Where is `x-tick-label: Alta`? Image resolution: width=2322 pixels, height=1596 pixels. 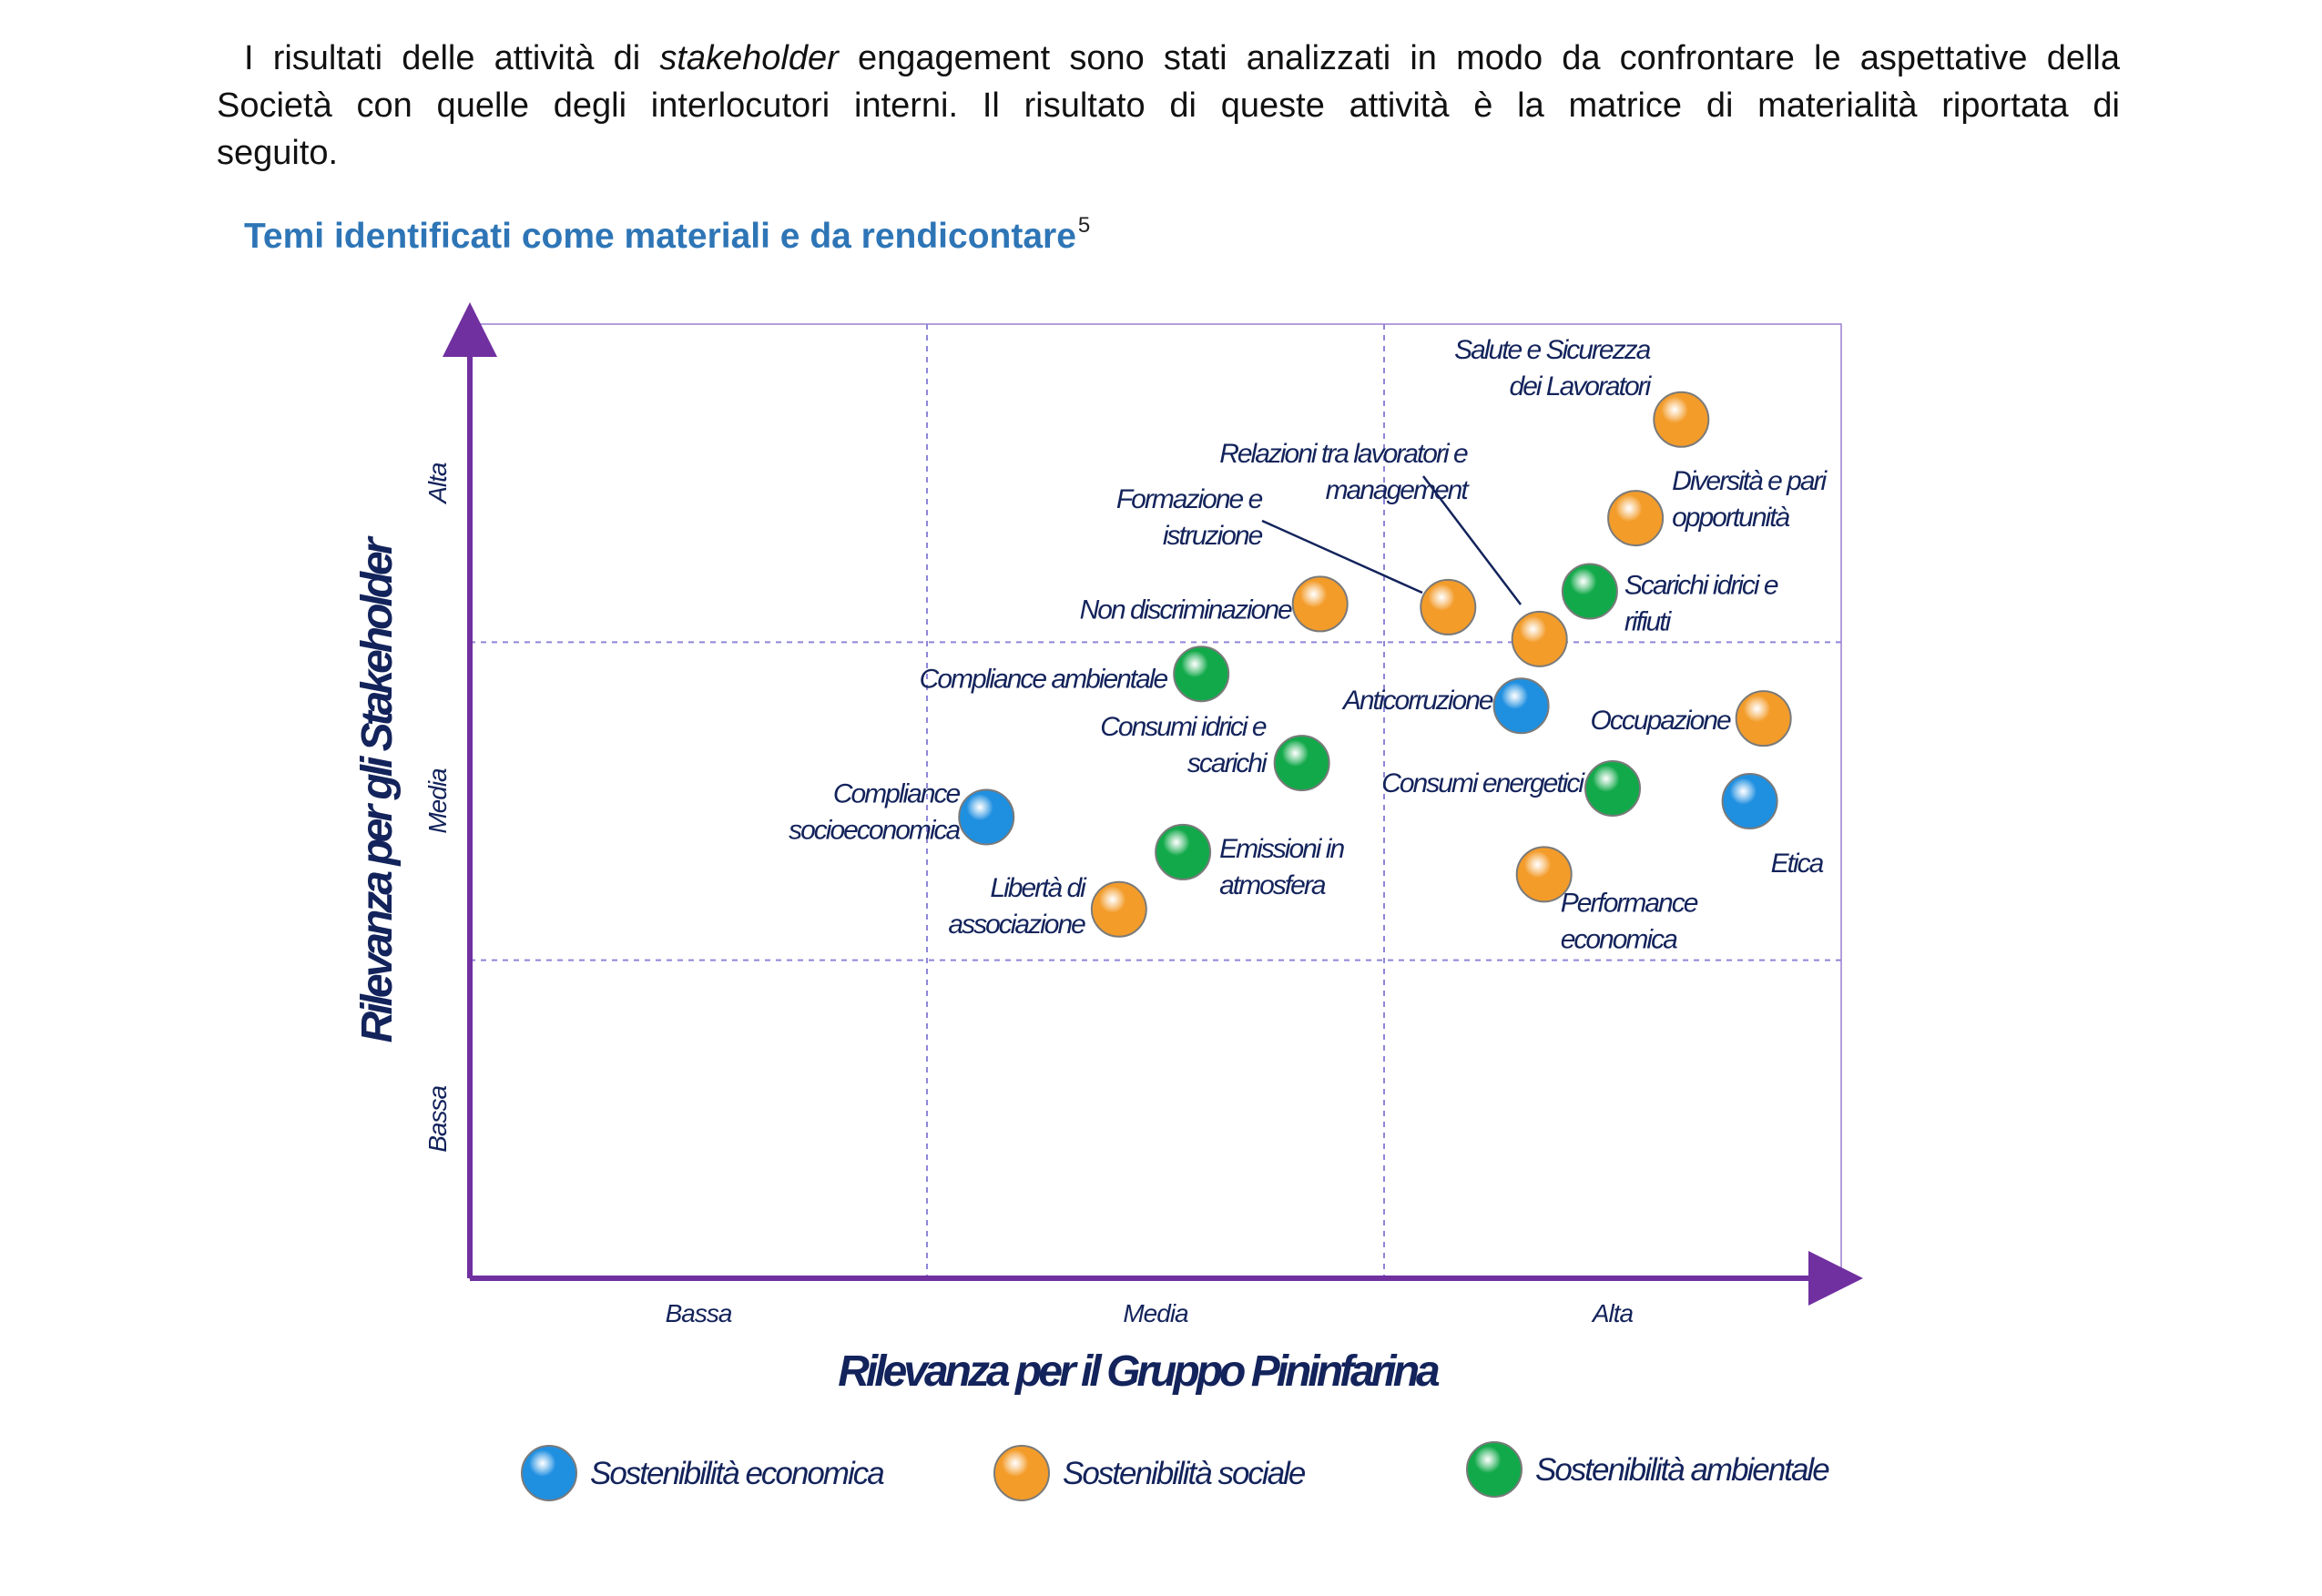 x-tick-label: Alta is located at coordinates (1613, 1313).